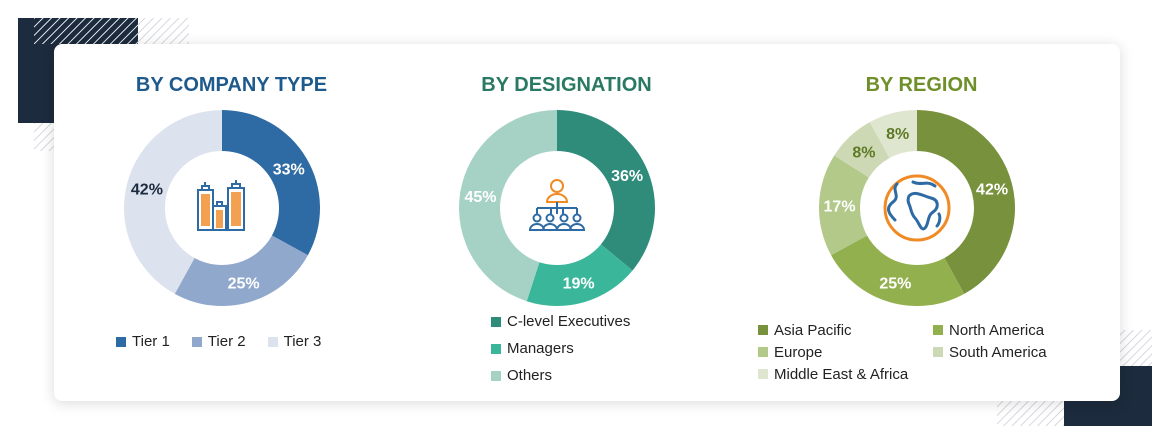 The image size is (1170, 444). What do you see at coordinates (226, 341) in the screenshot?
I see `legend-label: Tier 2` at bounding box center [226, 341].